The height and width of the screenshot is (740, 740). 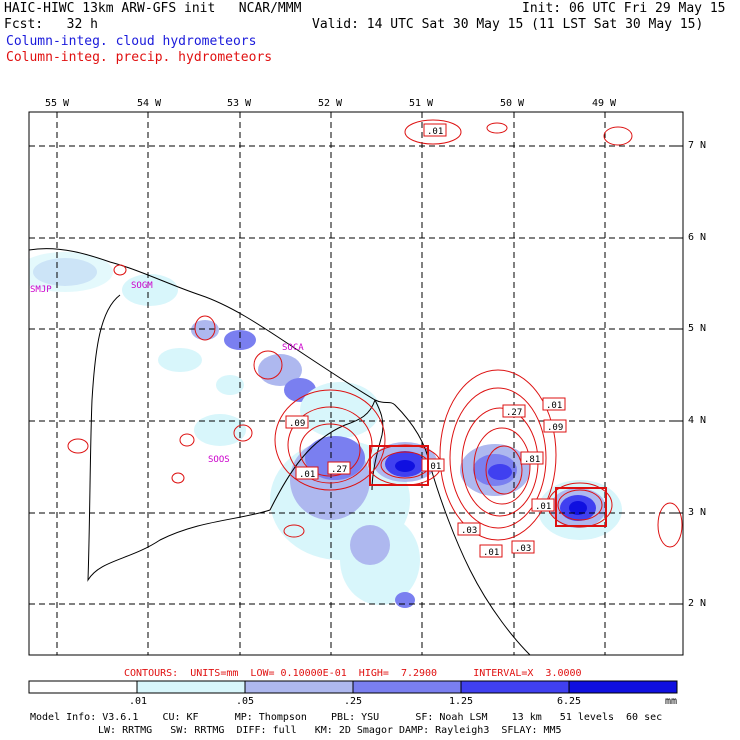 What do you see at coordinates (41, 290) in the screenshot?
I see `svg-text: SMJP` at bounding box center [41, 290].